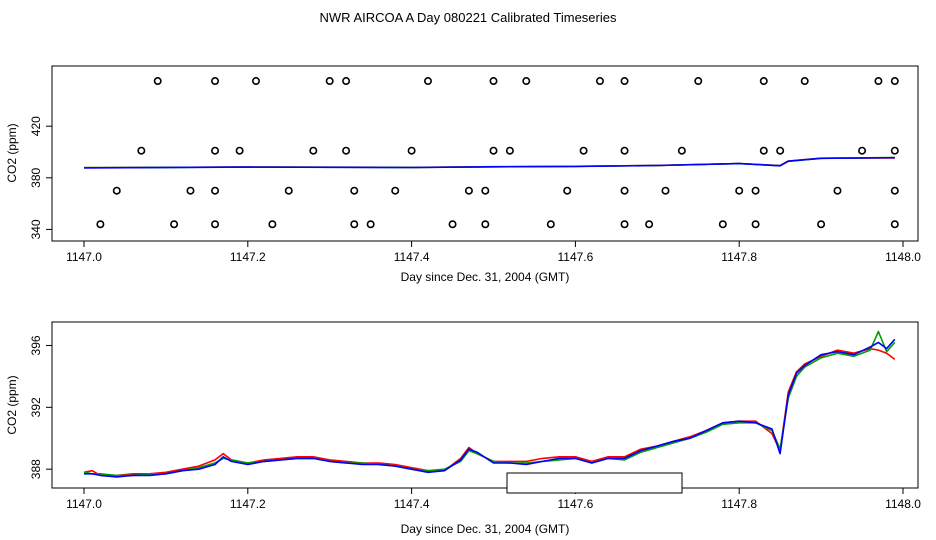  What do you see at coordinates (485, 277) in the screenshot?
I see `top-x-axis-label: Day since Dec. 31, 2004 (GMT)` at bounding box center [485, 277].